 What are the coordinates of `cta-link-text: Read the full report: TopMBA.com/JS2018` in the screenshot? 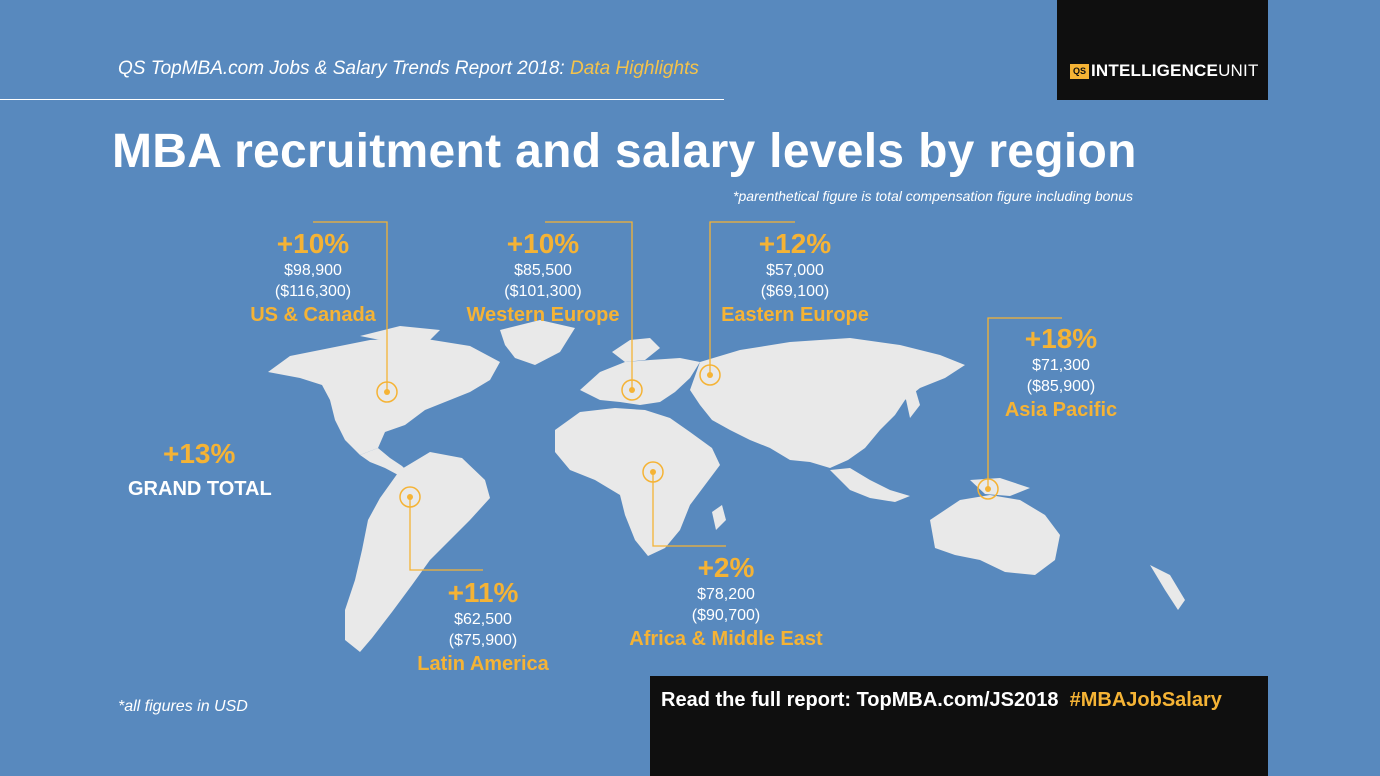 It's located at (860, 700).